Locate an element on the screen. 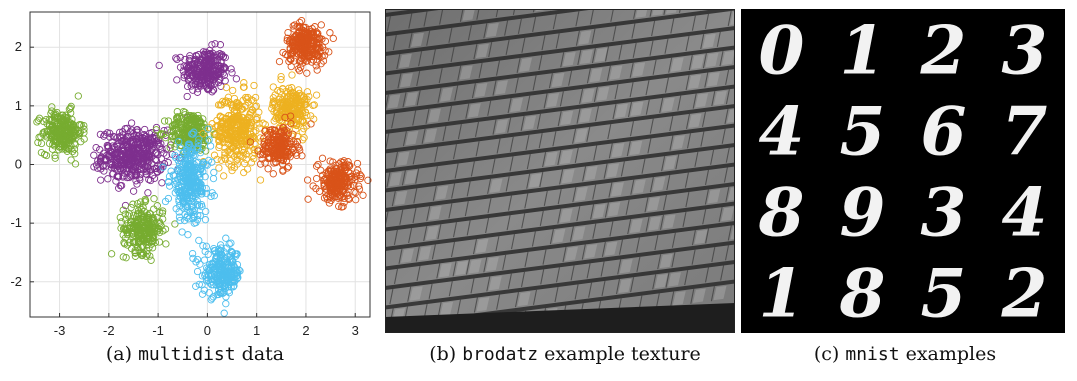 This screenshot has height=381, width=1077. mnist-digit: 3 is located at coordinates (1025, 51).